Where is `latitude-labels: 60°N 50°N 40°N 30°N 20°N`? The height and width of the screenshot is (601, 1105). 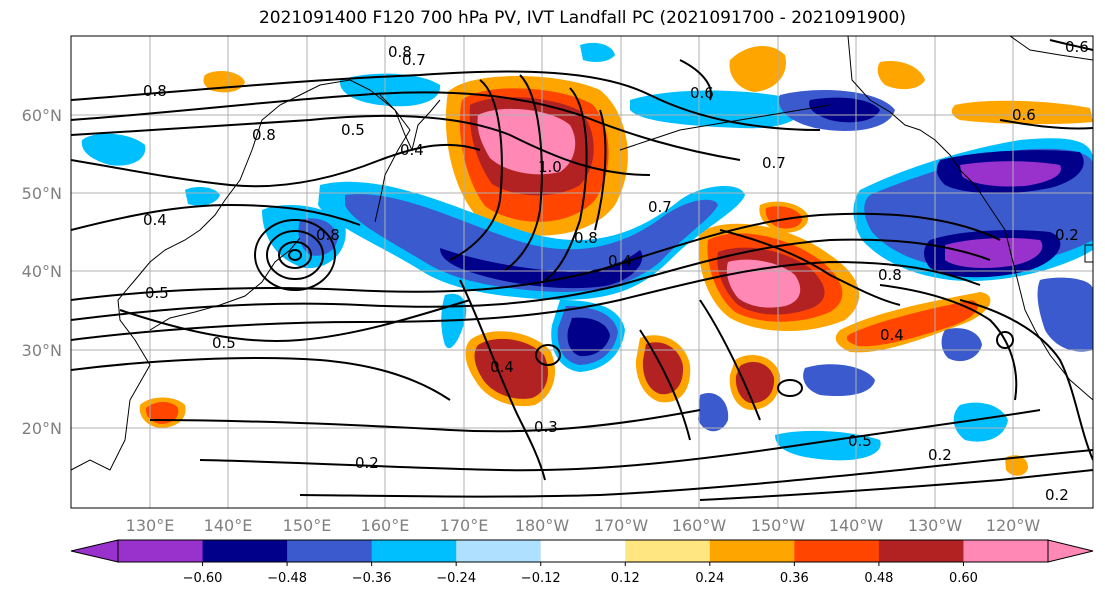 latitude-labels: 60°N 50°N 40°N 30°N 20°N is located at coordinates (42, 272).